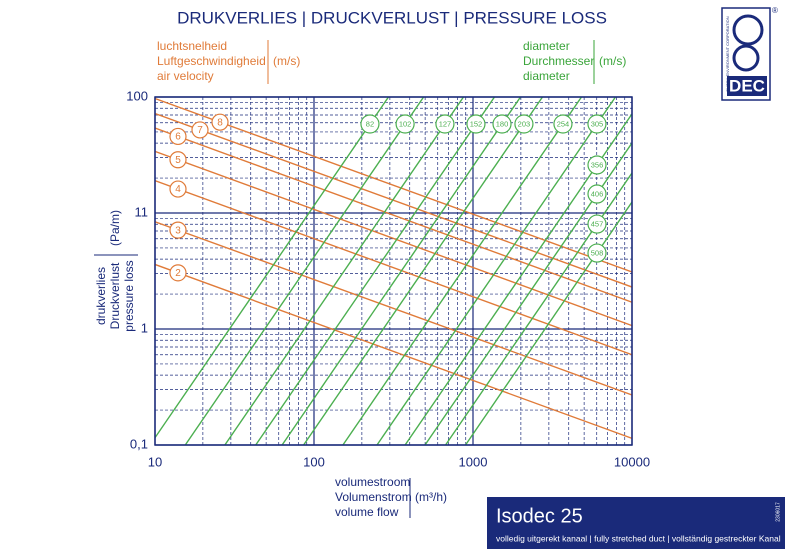 The width and height of the screenshot is (785, 549). Describe the element at coordinates (178, 137) in the screenshot. I see `line-label: 6` at that location.